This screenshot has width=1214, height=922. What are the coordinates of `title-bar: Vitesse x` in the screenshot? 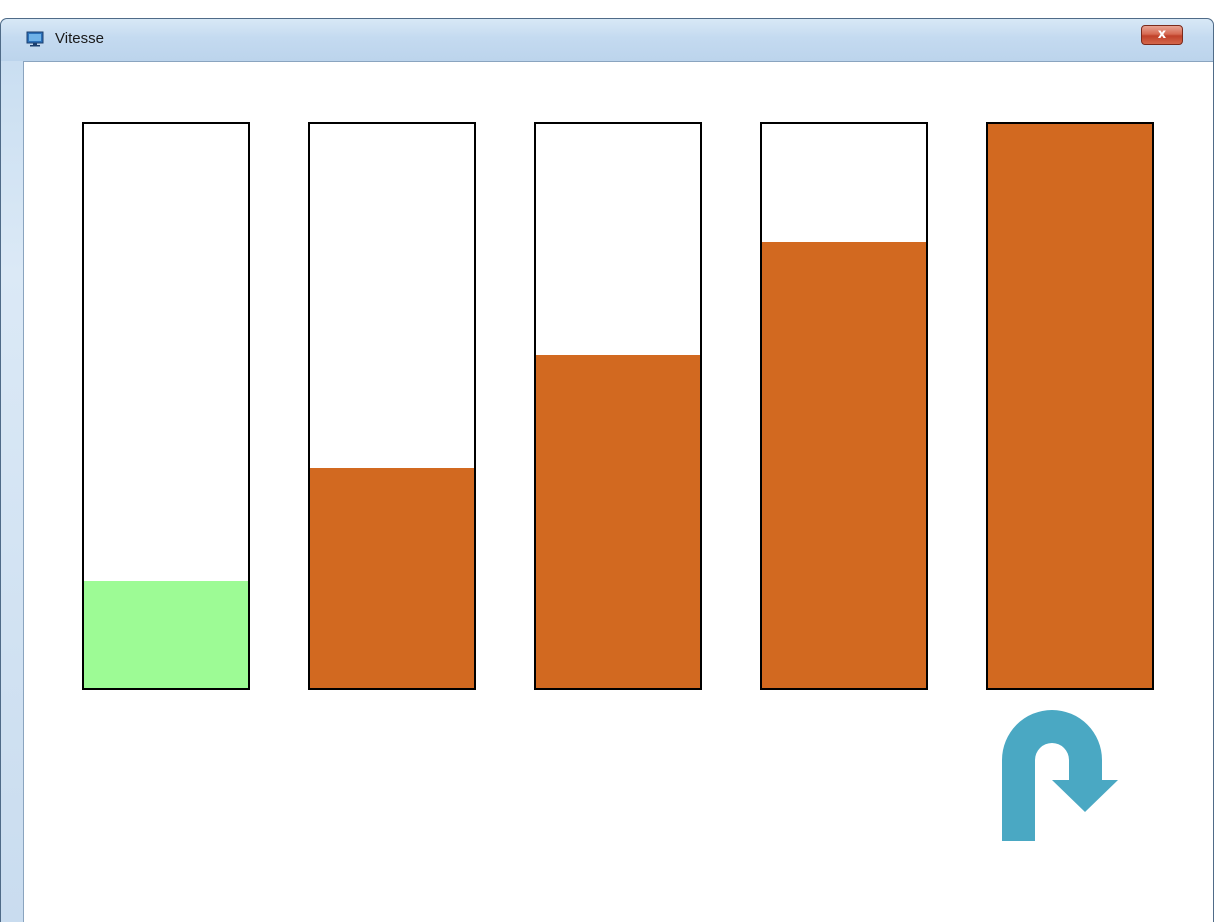 It's located at (607, 40).